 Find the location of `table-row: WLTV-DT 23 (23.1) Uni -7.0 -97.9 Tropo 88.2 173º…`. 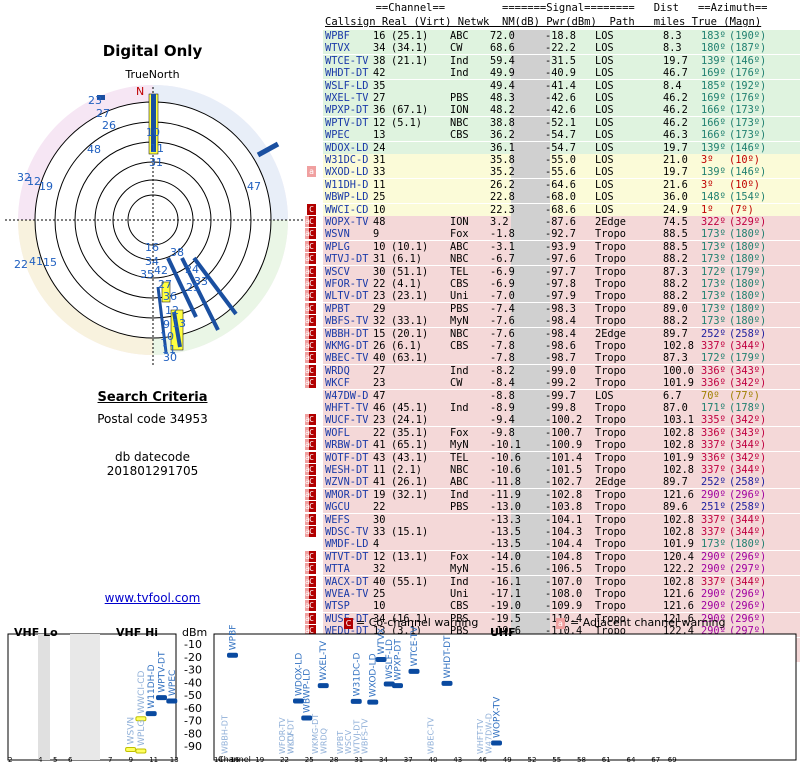

table-row: WLTV-DT 23 (23.1) Uni -7.0 -97.9 Tropo 88.2 173º… is located at coordinates (552, 296).